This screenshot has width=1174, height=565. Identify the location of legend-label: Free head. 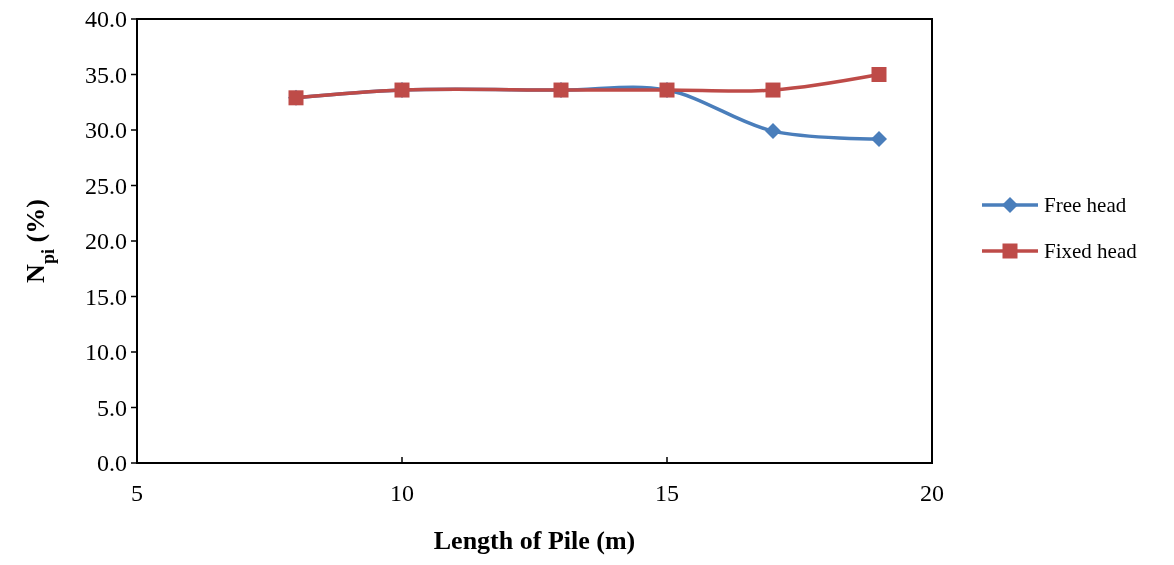
(1085, 205).